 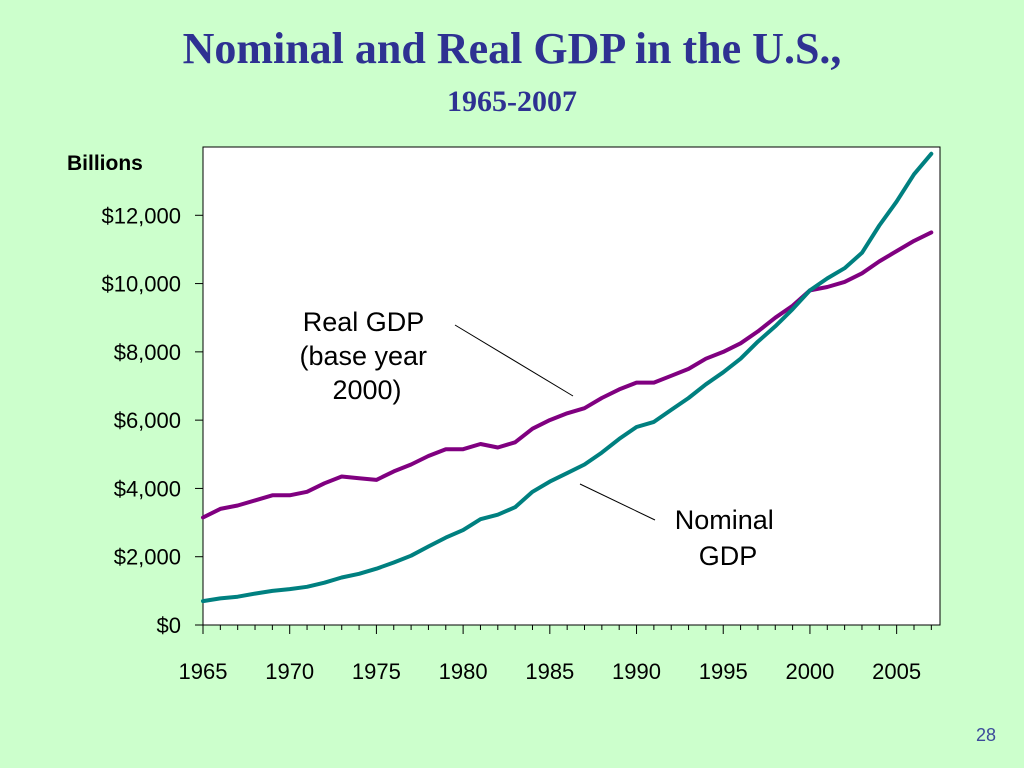 What do you see at coordinates (147, 352) in the screenshot?
I see `y-tick-label: $8,000` at bounding box center [147, 352].